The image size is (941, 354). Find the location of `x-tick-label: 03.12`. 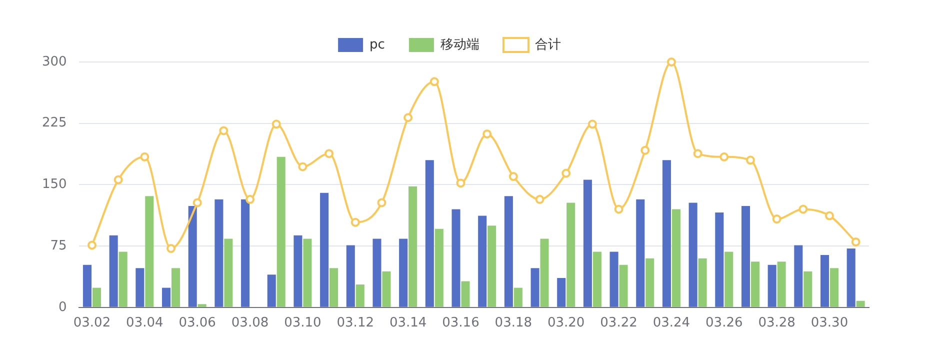

x-tick-label: 03.12 is located at coordinates (355, 323).